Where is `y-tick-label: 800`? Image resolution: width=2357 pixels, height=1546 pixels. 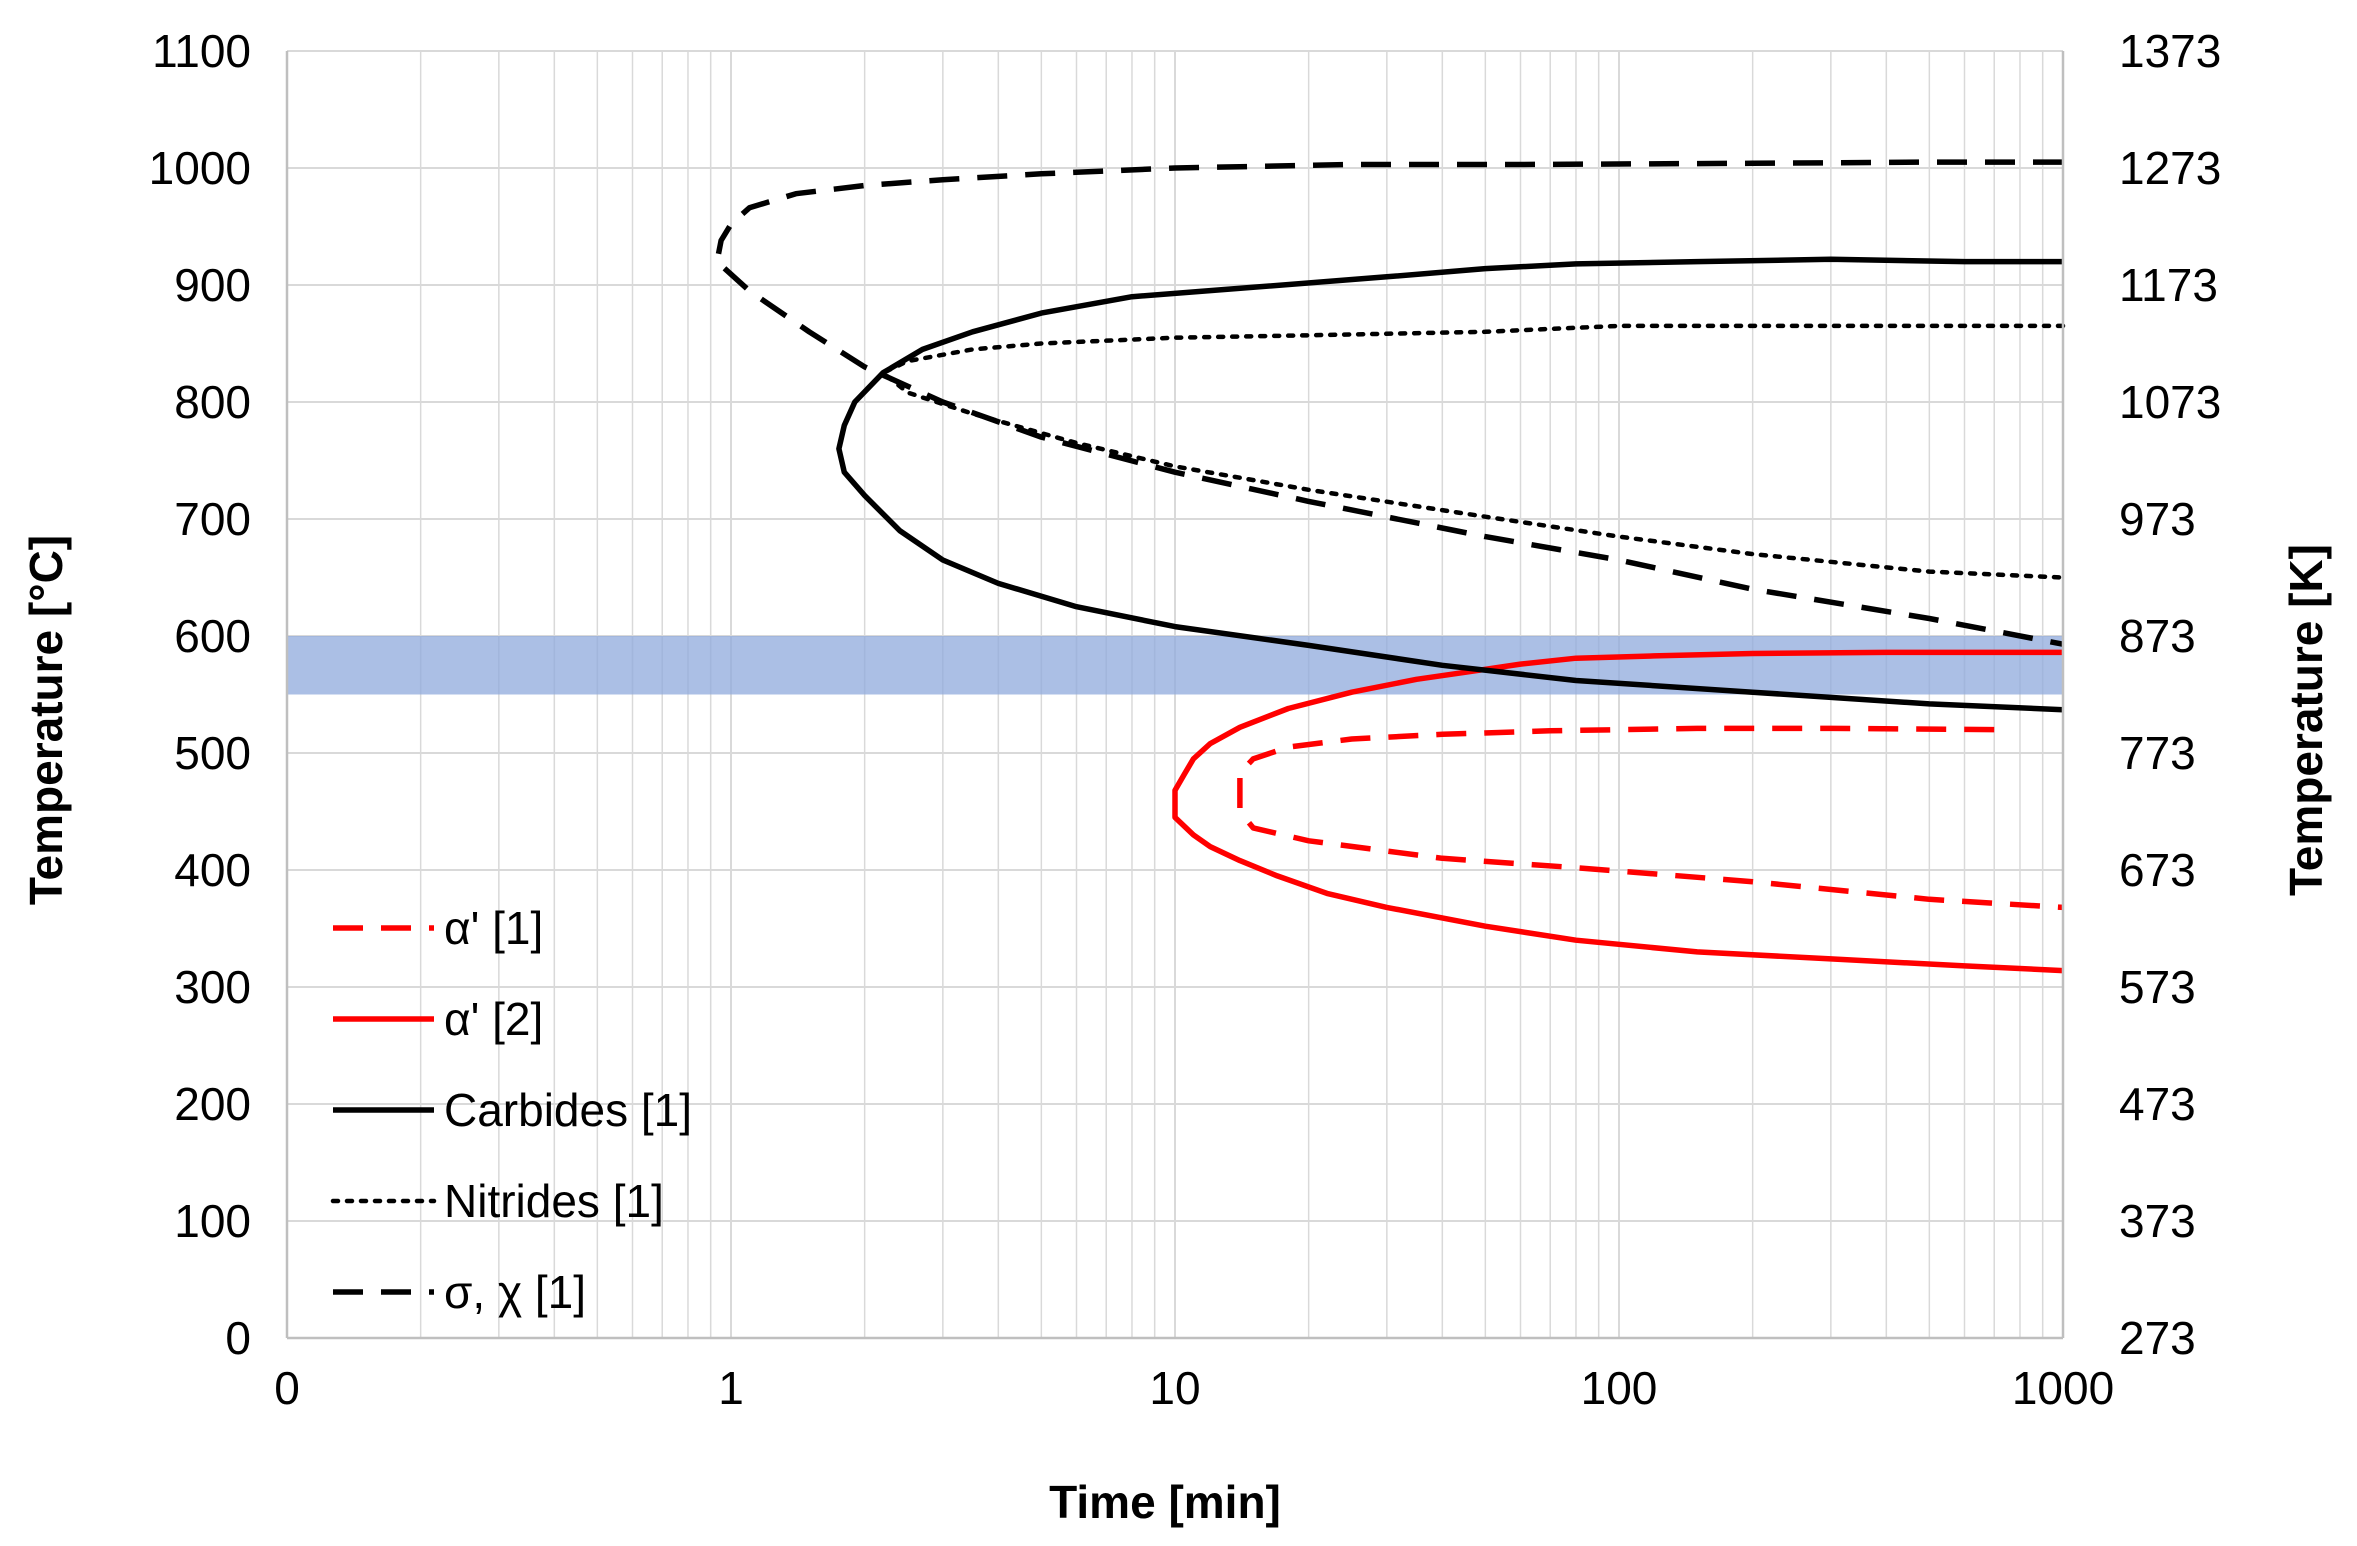
y-tick-label: 800 is located at coordinates (212, 402).